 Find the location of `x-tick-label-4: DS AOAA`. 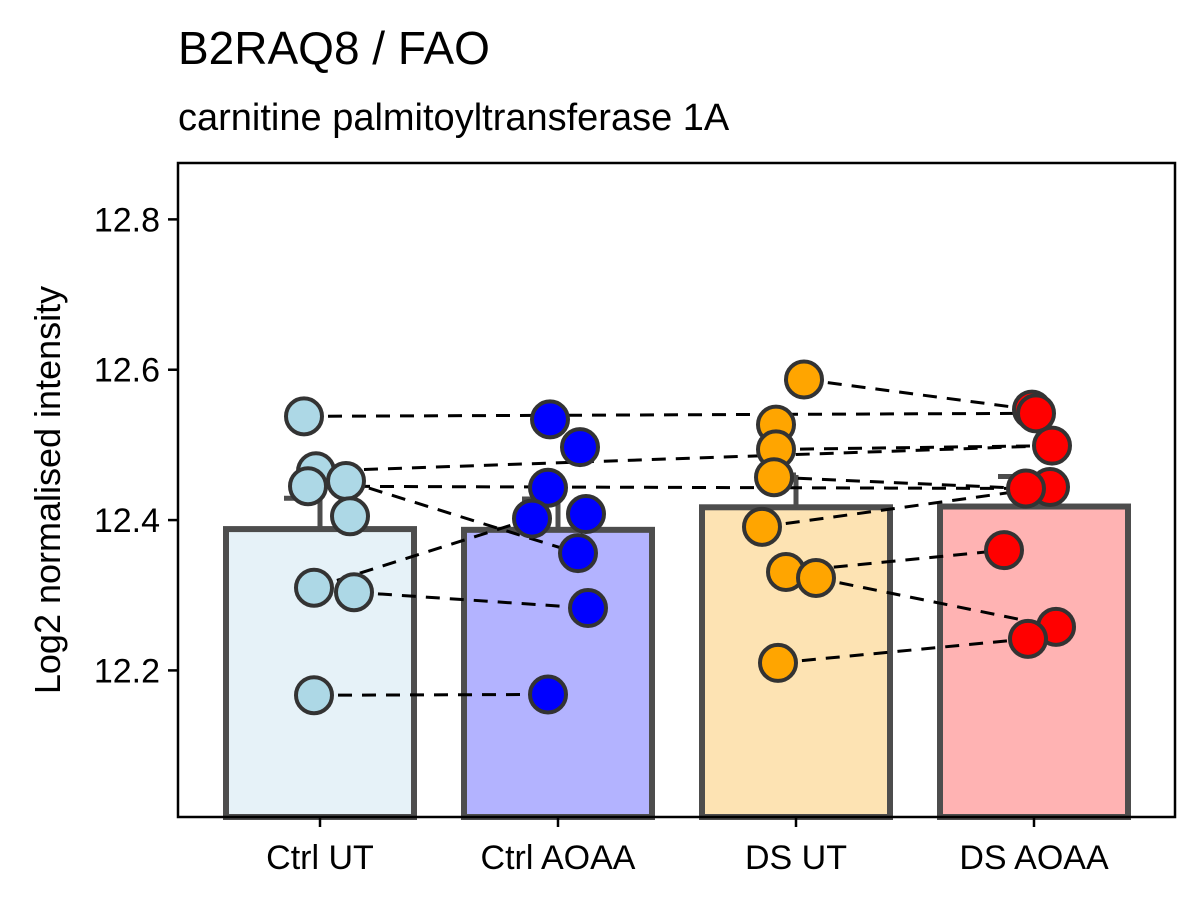

x-tick-label-4: DS AOAA is located at coordinates (1034, 858).